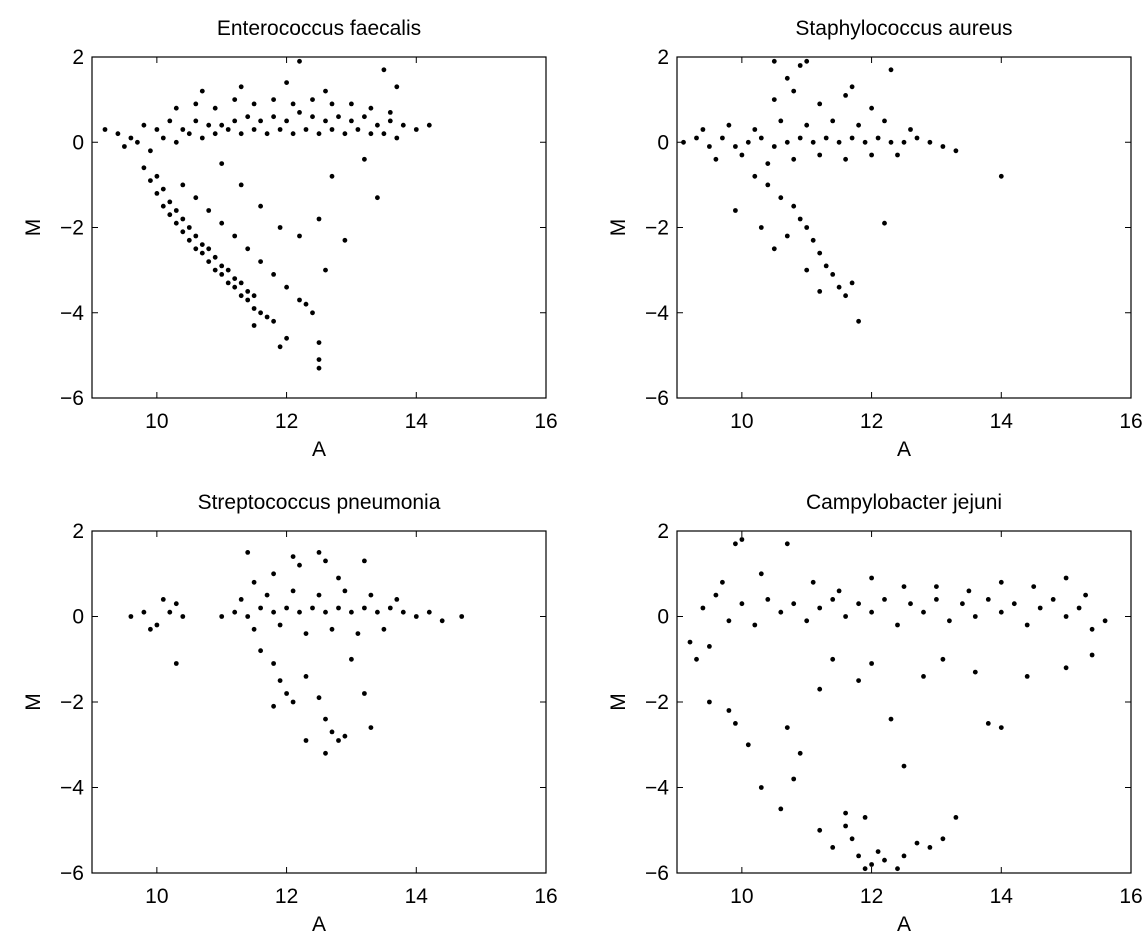  I want to click on x-tick-label: 14, so click(1002, 421).